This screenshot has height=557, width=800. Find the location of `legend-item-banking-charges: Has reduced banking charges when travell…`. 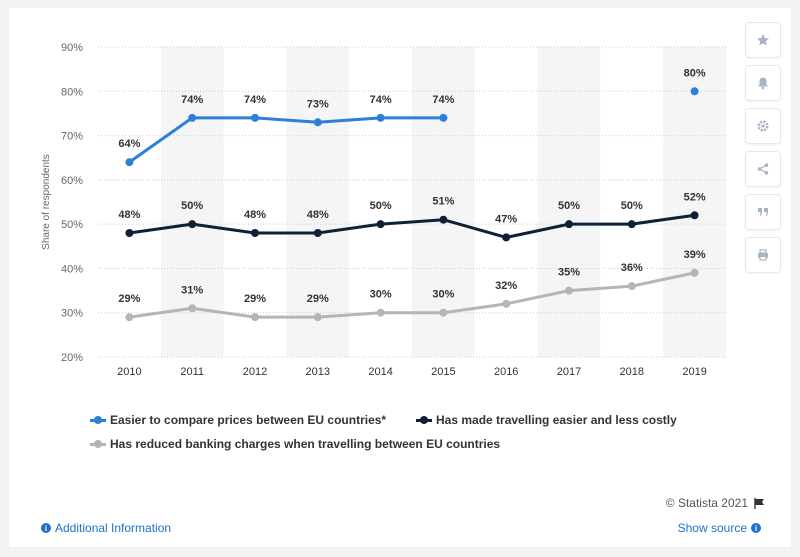

legend-item-banking-charges: Has reduced banking charges when travell… is located at coordinates (295, 444).